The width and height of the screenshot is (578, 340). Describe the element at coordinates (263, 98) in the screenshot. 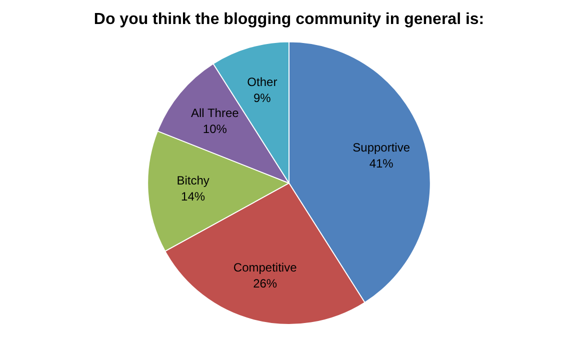

I see `data-label: 9%` at that location.